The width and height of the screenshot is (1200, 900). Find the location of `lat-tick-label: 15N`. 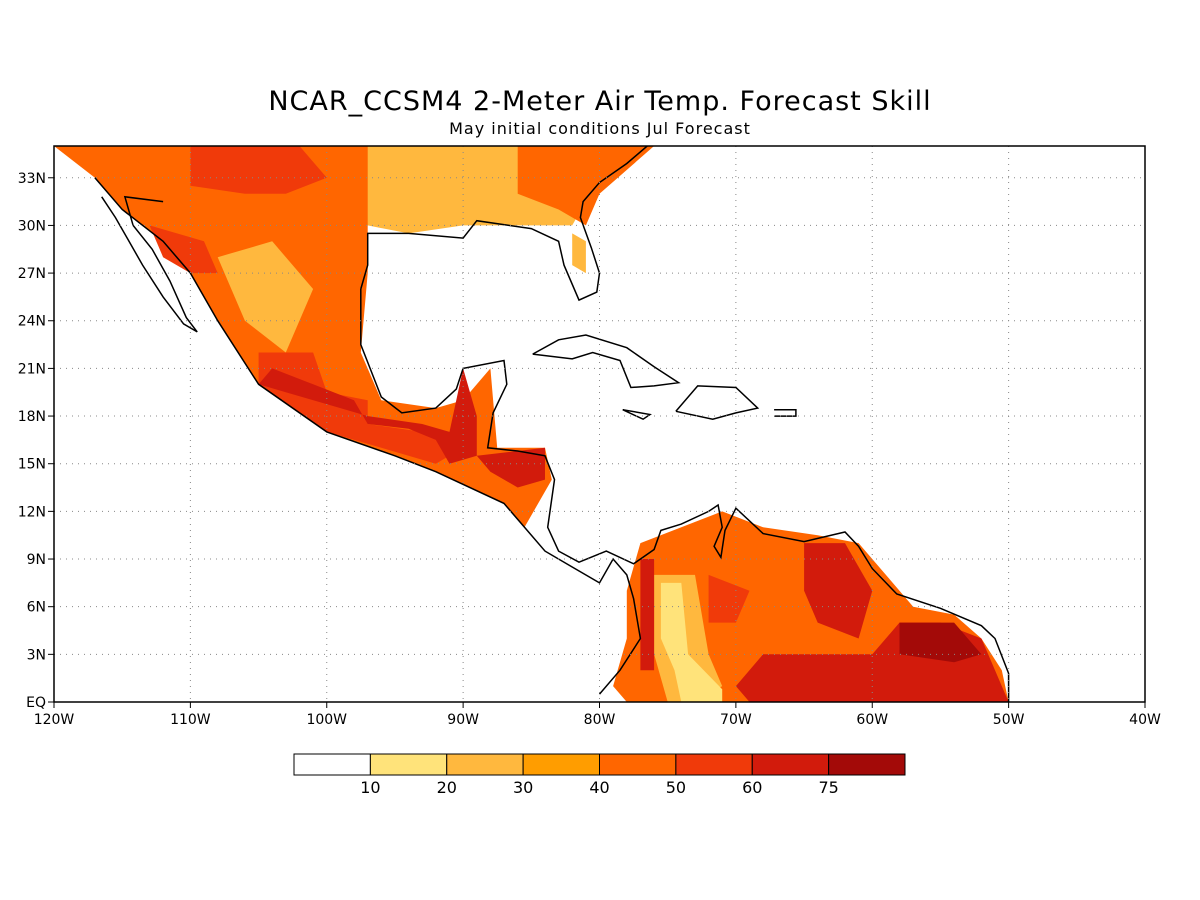

lat-tick-label: 15N is located at coordinates (32, 465).